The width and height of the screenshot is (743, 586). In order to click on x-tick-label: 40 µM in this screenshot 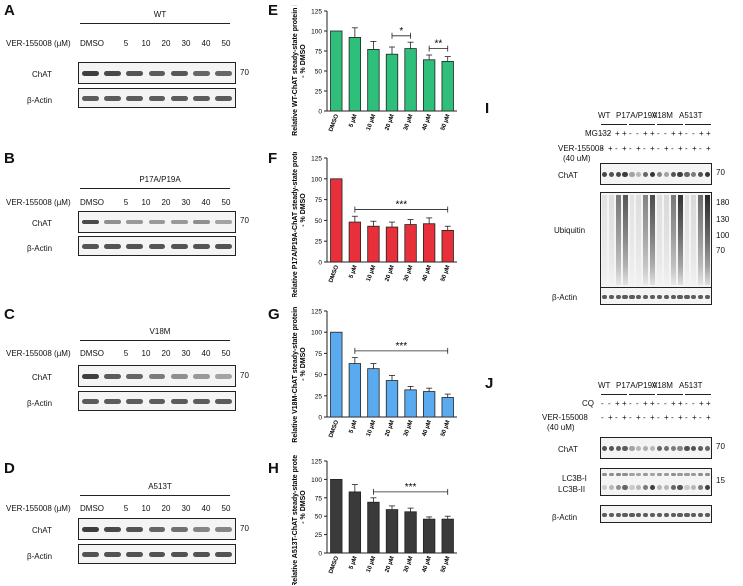, I will do `click(427, 274)`.